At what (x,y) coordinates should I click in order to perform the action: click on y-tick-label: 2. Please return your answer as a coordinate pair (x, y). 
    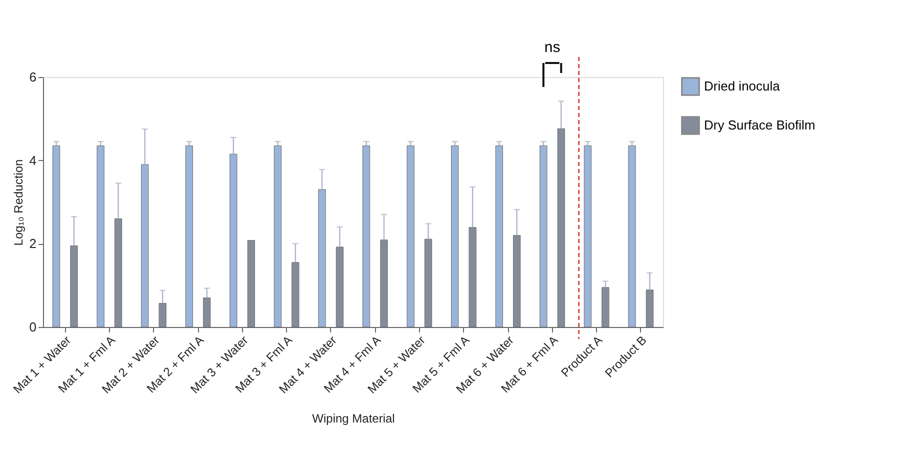
    Looking at the image, I should click on (32, 244).